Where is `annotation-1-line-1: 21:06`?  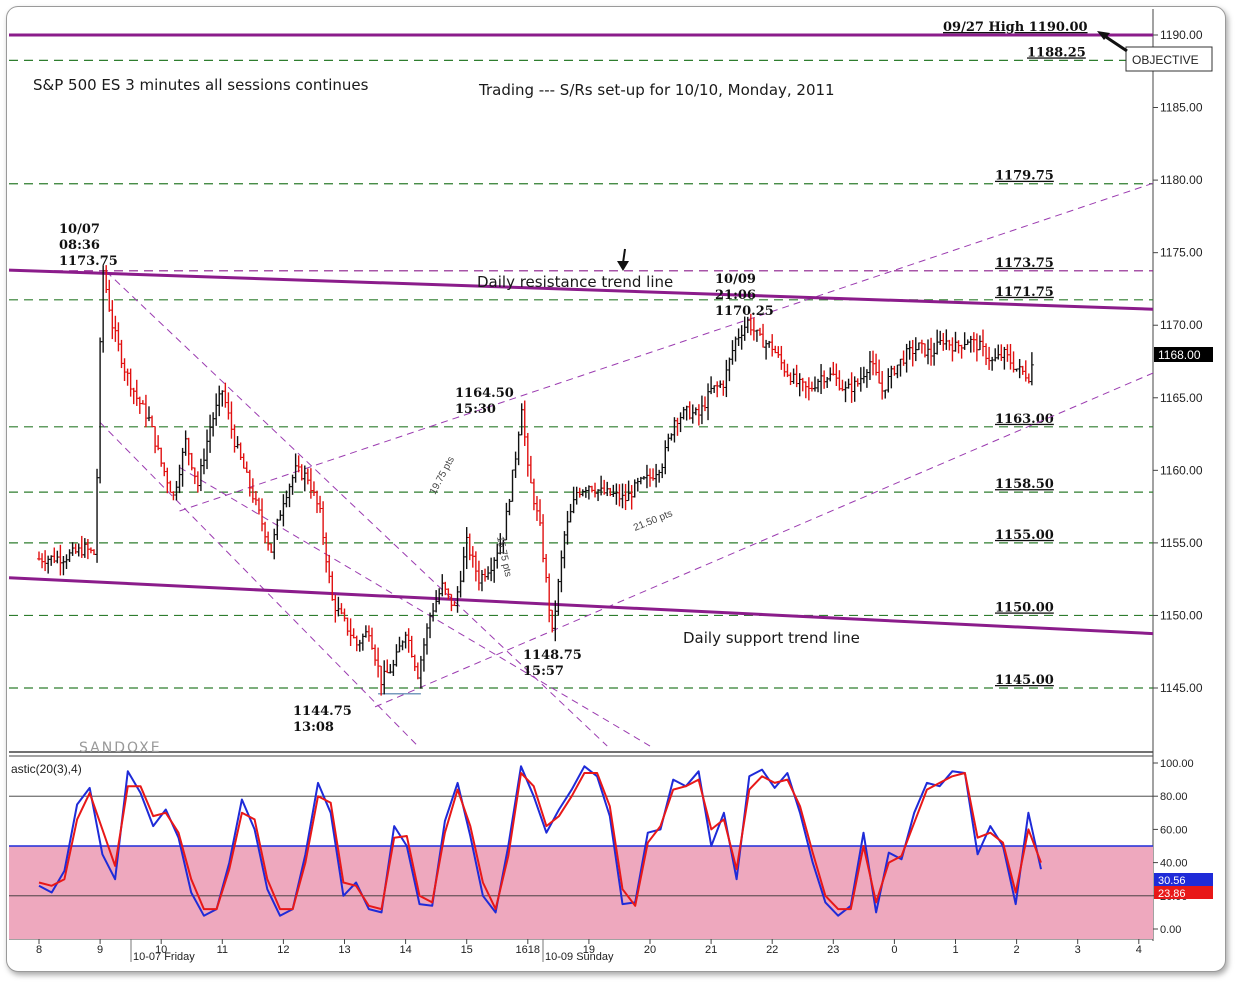 annotation-1-line-1: 21:06 is located at coordinates (735, 295).